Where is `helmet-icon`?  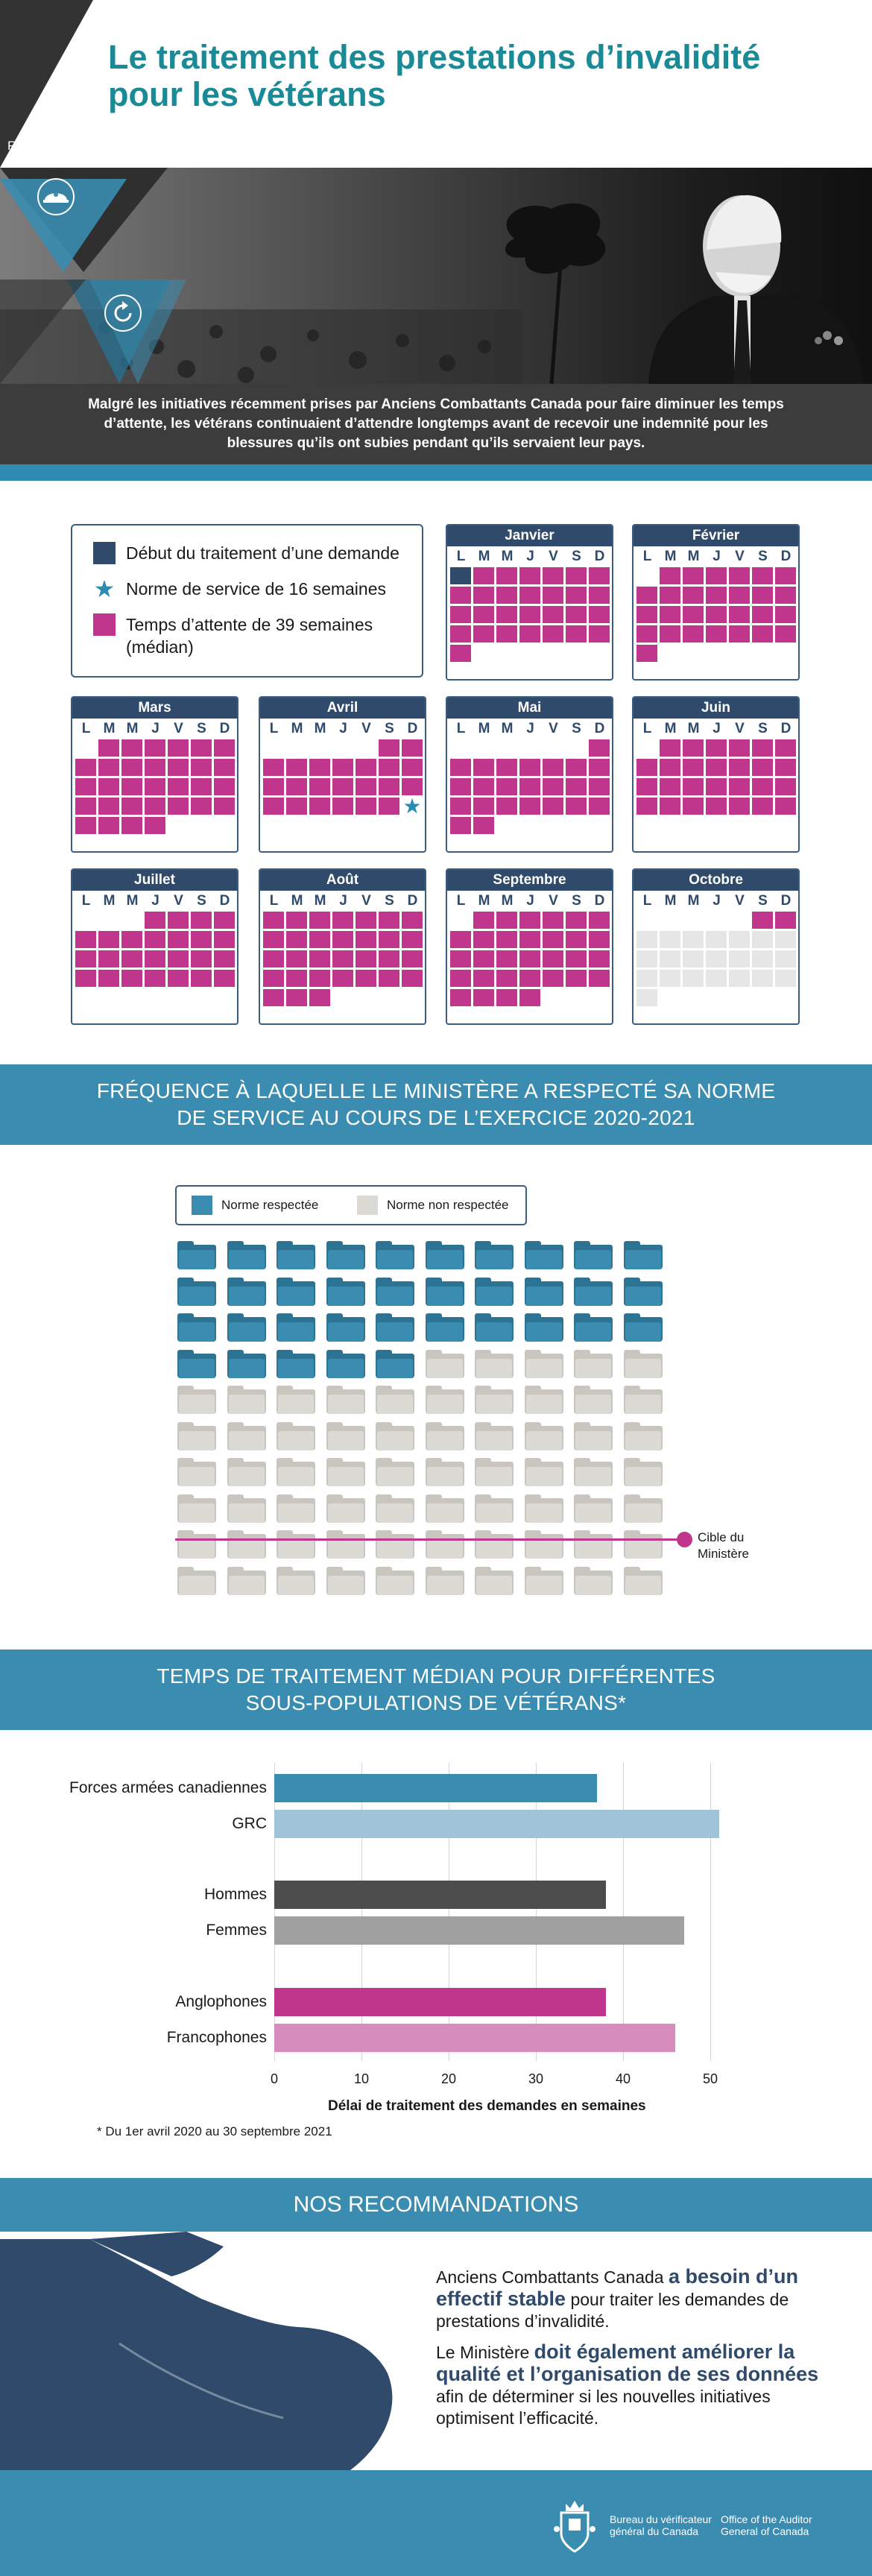 helmet-icon is located at coordinates (56, 196).